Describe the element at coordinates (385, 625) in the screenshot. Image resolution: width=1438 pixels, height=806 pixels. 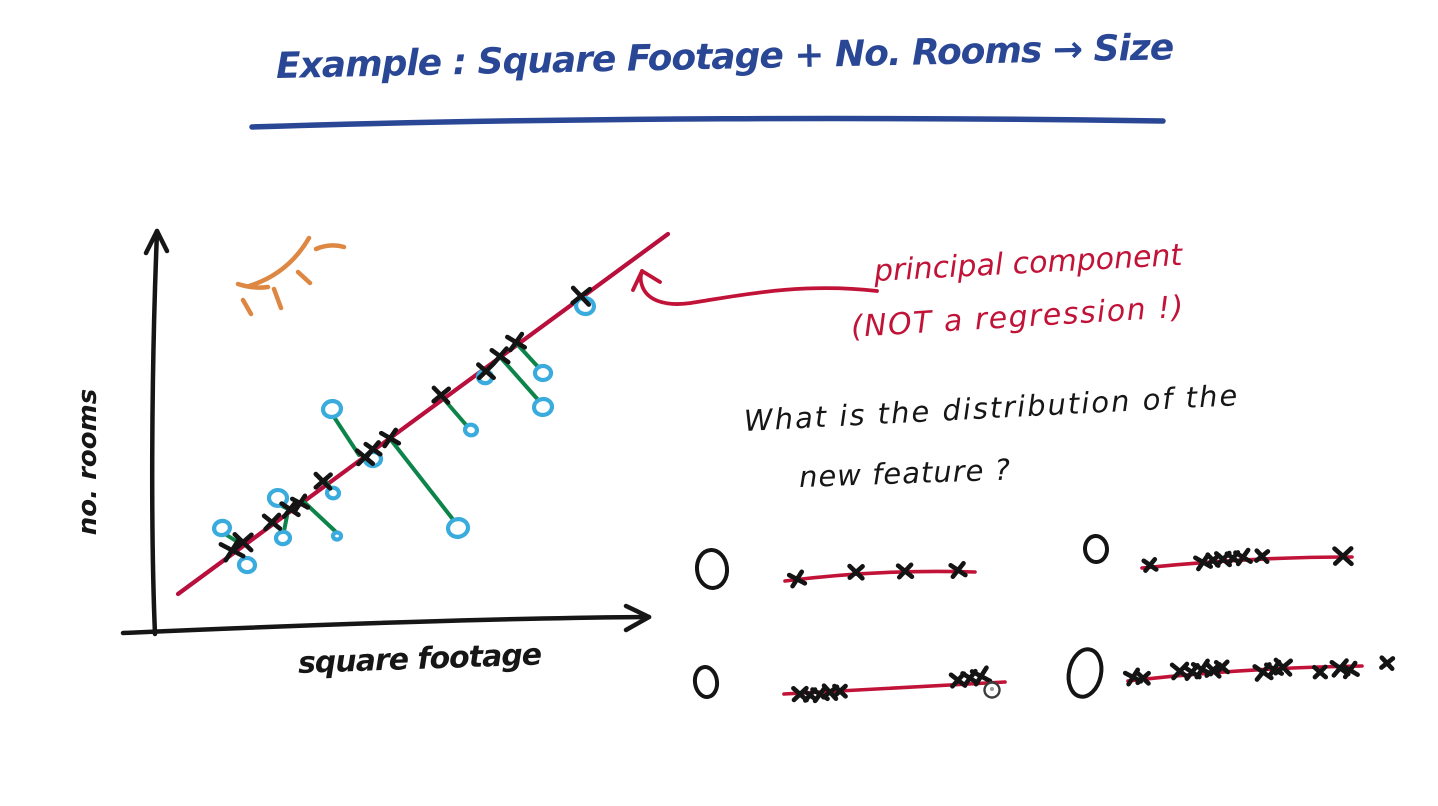
I see `x-axis` at that location.